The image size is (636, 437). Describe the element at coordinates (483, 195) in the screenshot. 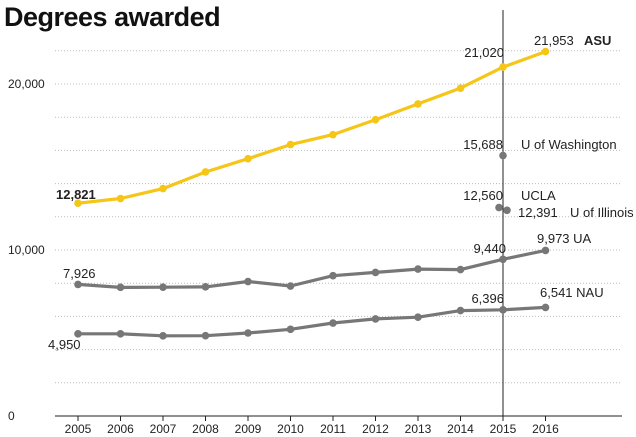

I see `label-ucla-value: 12,560` at that location.